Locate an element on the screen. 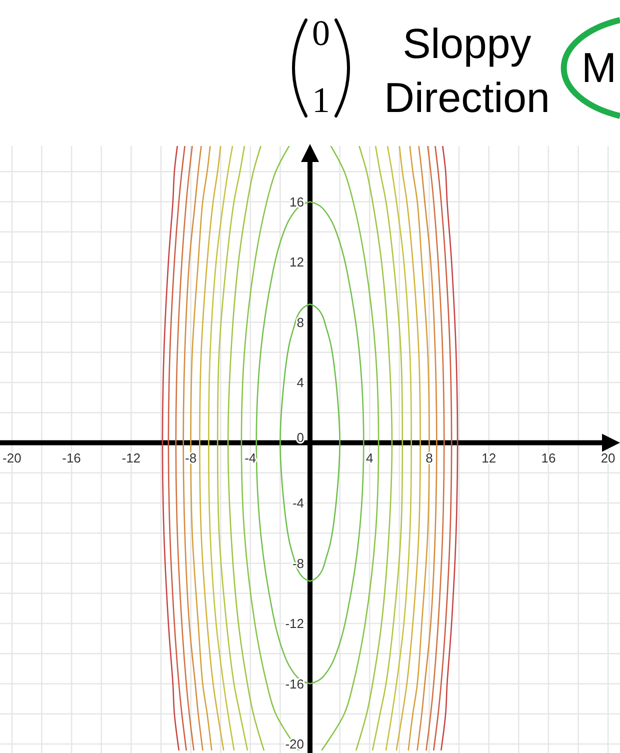 This screenshot has height=753, width=620. y-tick-label: -4 is located at coordinates (298, 503).